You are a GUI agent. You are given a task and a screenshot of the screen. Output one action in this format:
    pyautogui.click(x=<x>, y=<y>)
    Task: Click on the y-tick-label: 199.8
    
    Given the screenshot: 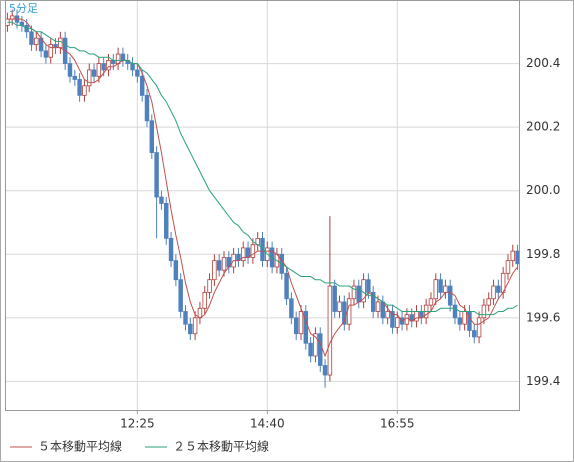 What is the action you would take?
    pyautogui.click(x=543, y=254)
    